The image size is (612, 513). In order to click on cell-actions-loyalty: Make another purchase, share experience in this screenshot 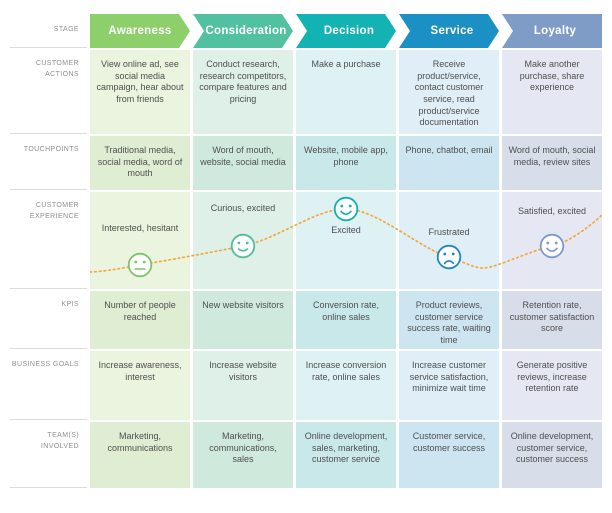, I will do `click(552, 92)`.